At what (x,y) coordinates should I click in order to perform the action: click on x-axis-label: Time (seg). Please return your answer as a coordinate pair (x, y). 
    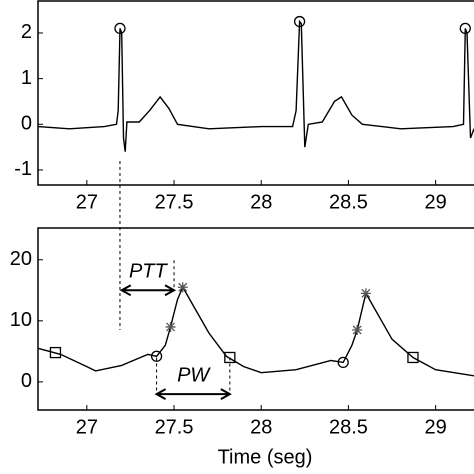
    Looking at the image, I should click on (265, 457).